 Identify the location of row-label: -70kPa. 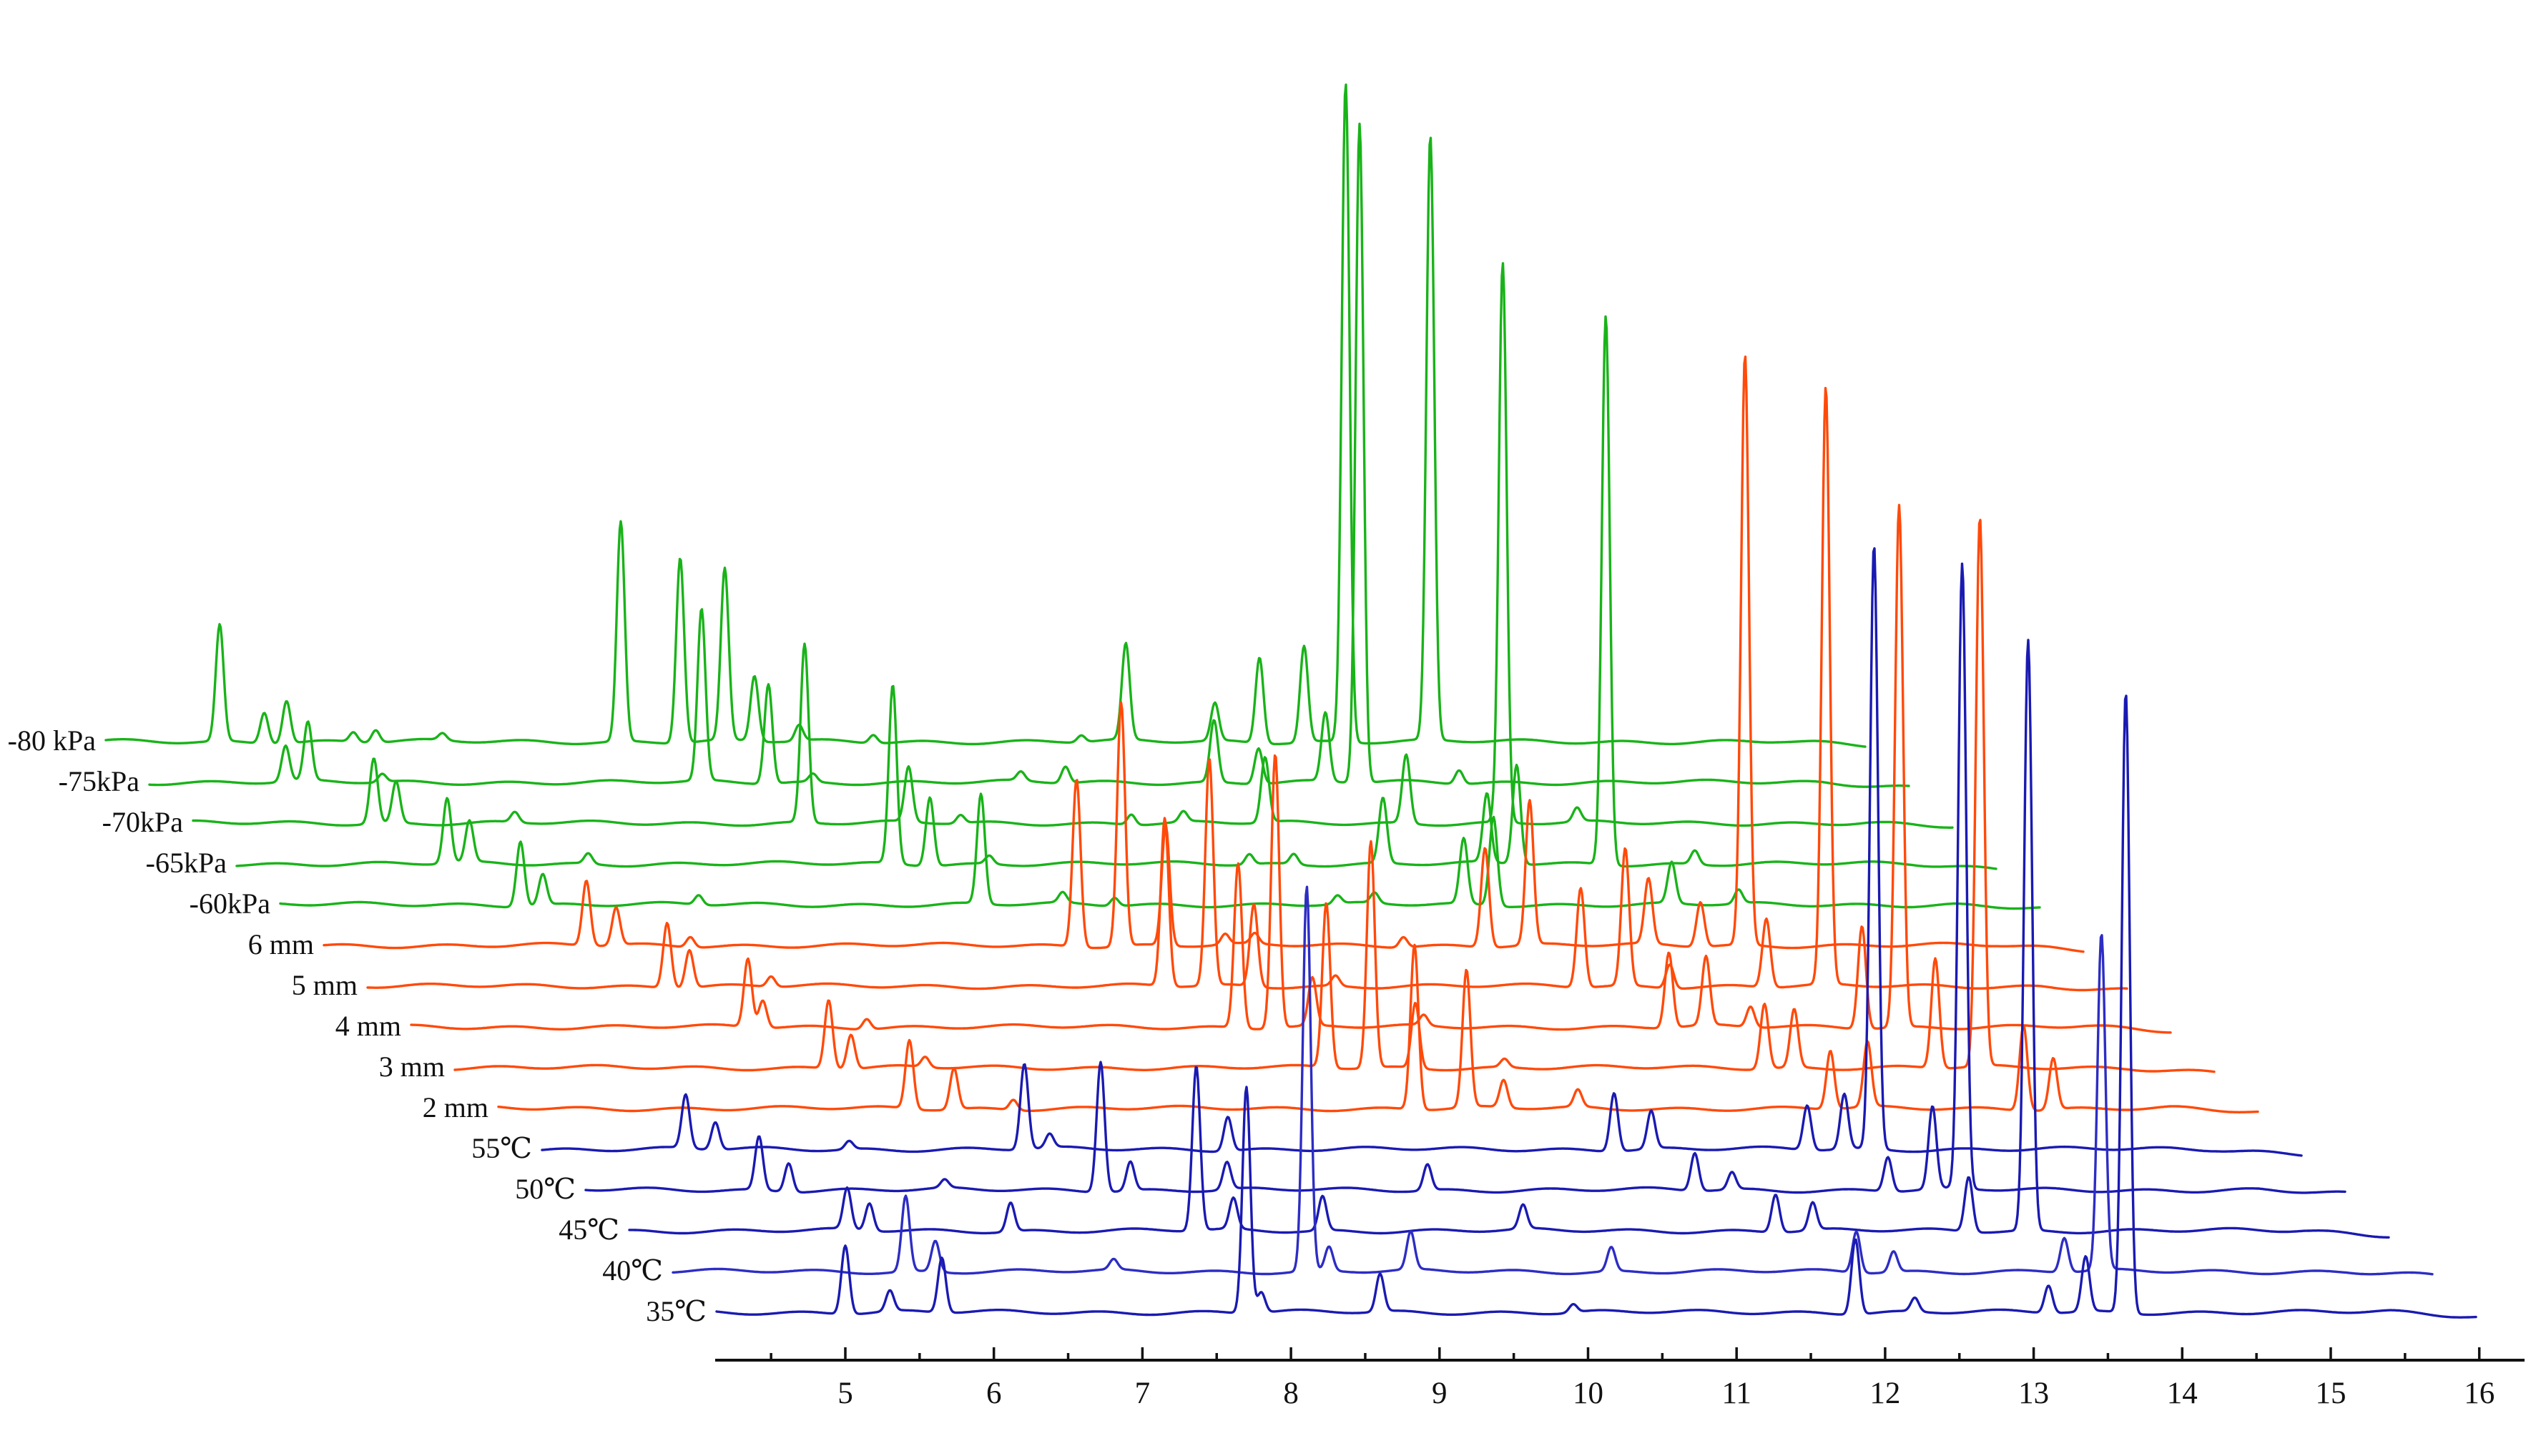
(143, 822).